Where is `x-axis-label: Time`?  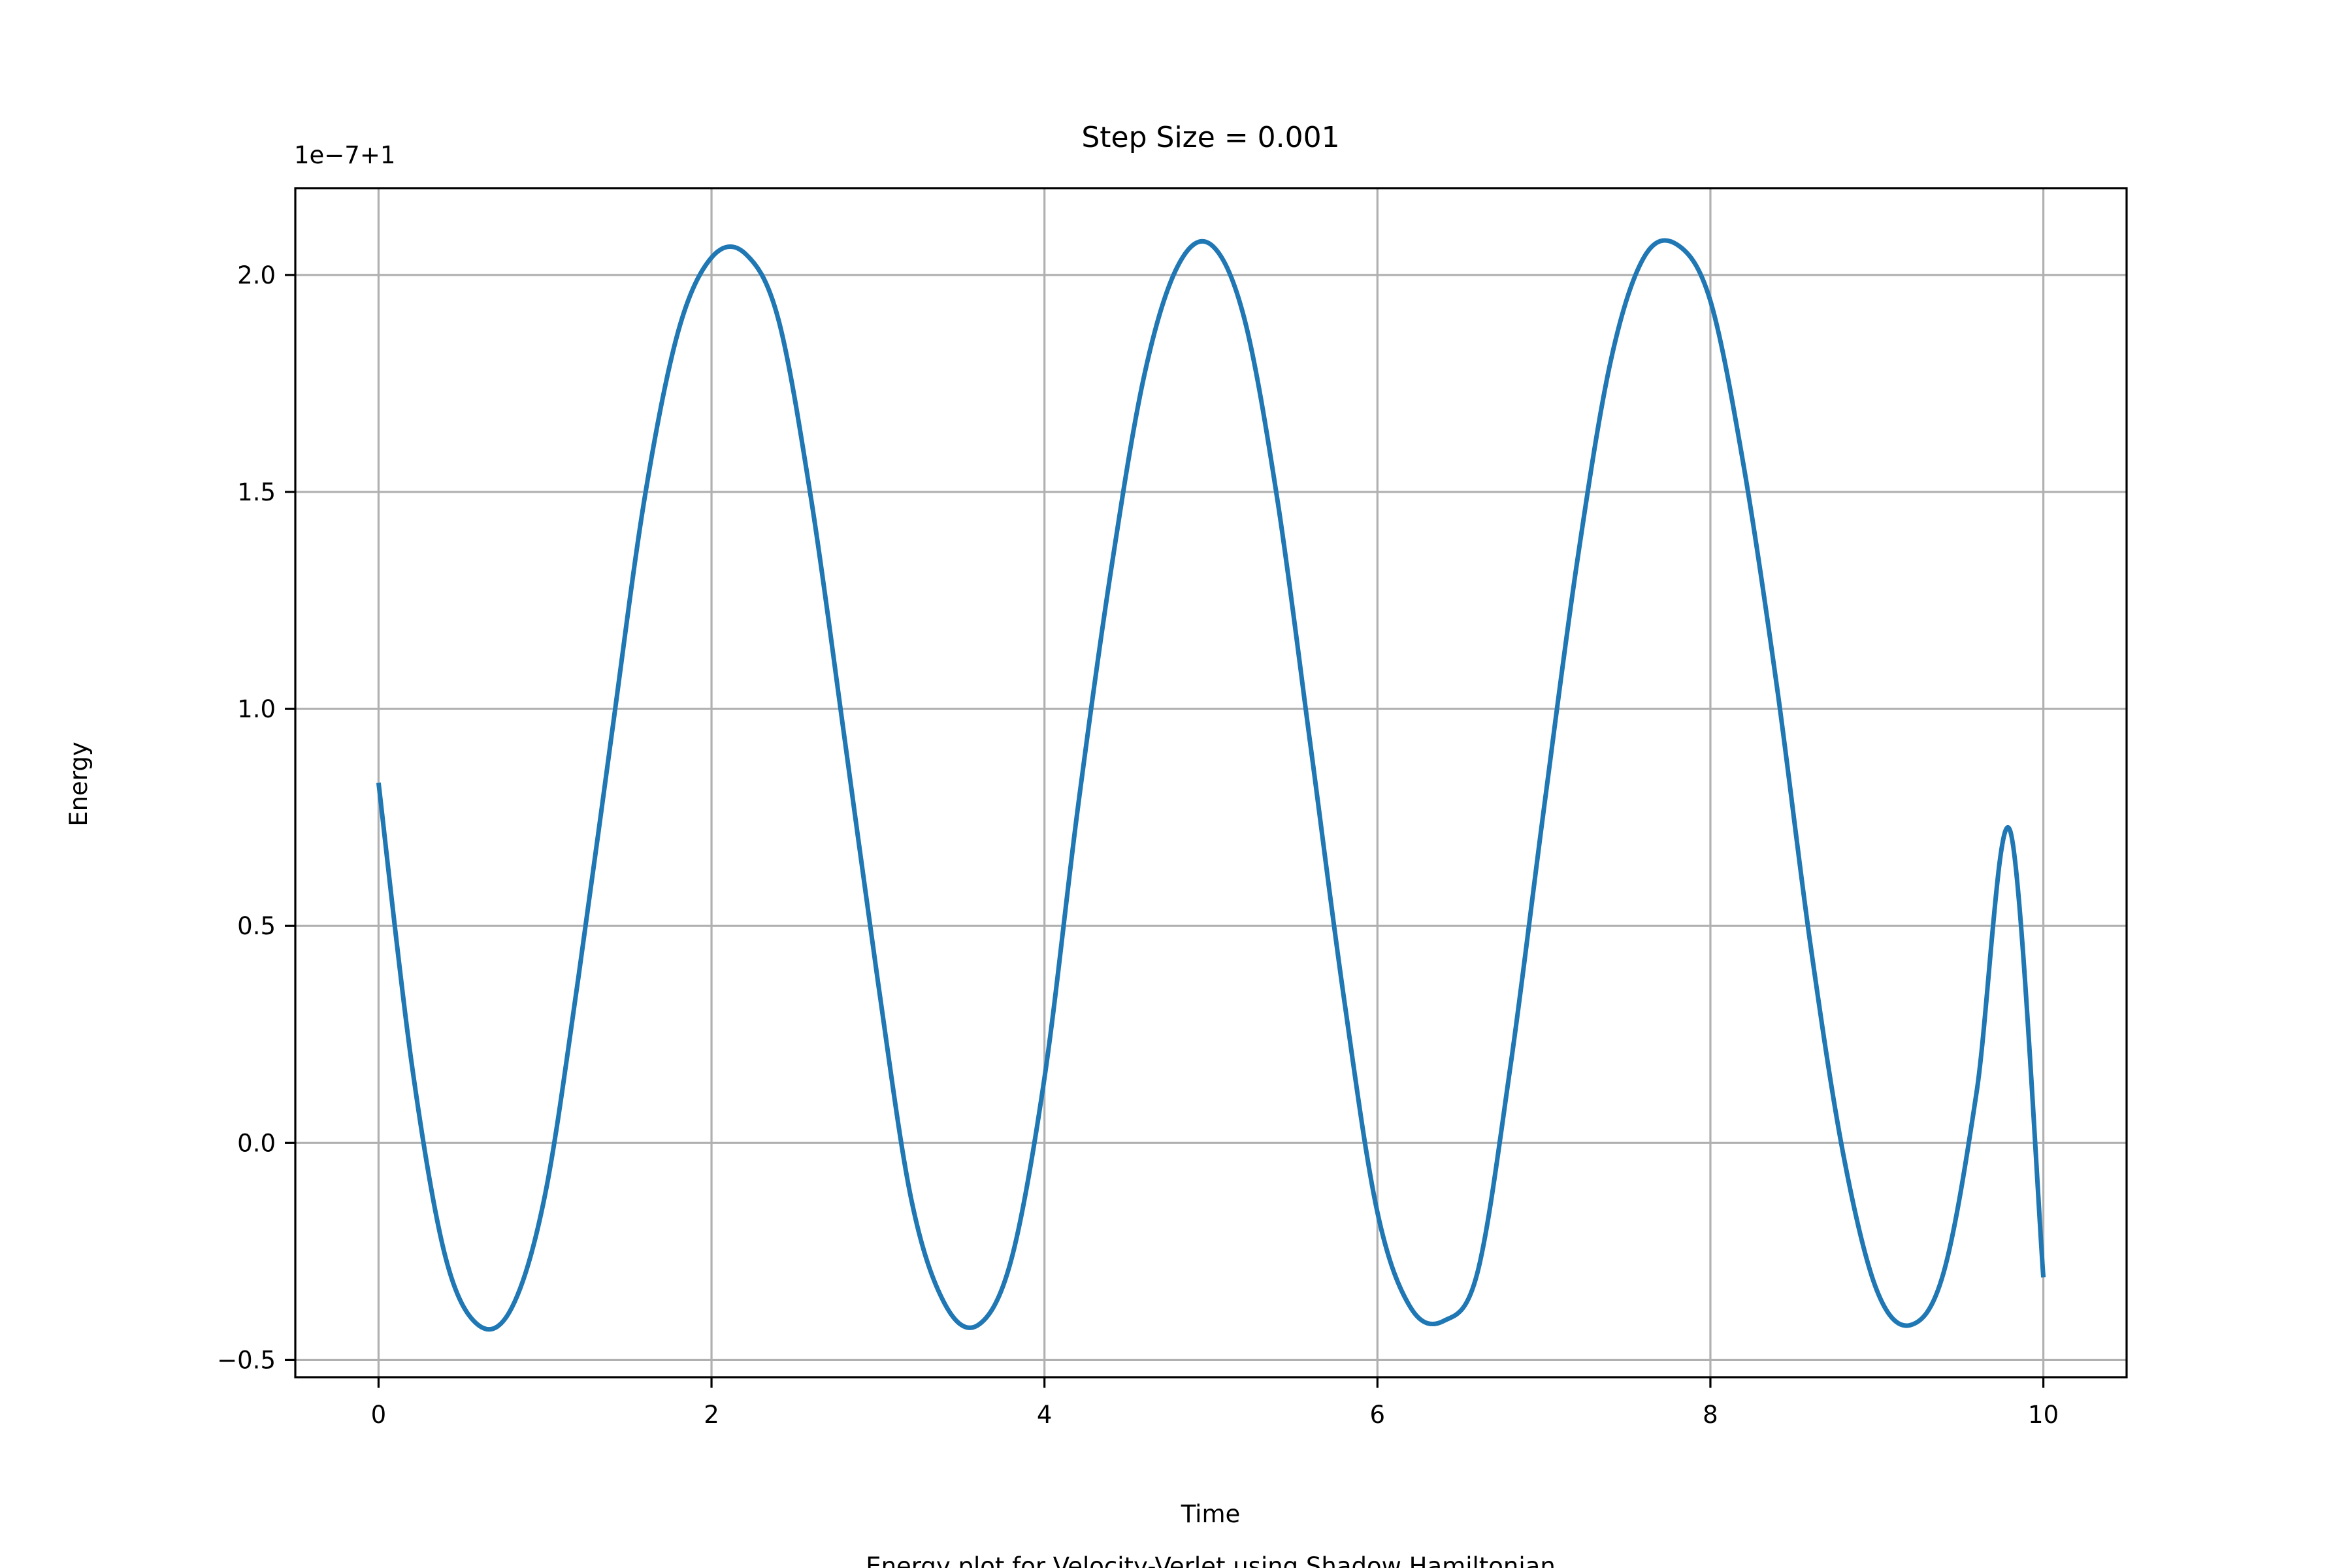 x-axis-label: Time is located at coordinates (1211, 1514).